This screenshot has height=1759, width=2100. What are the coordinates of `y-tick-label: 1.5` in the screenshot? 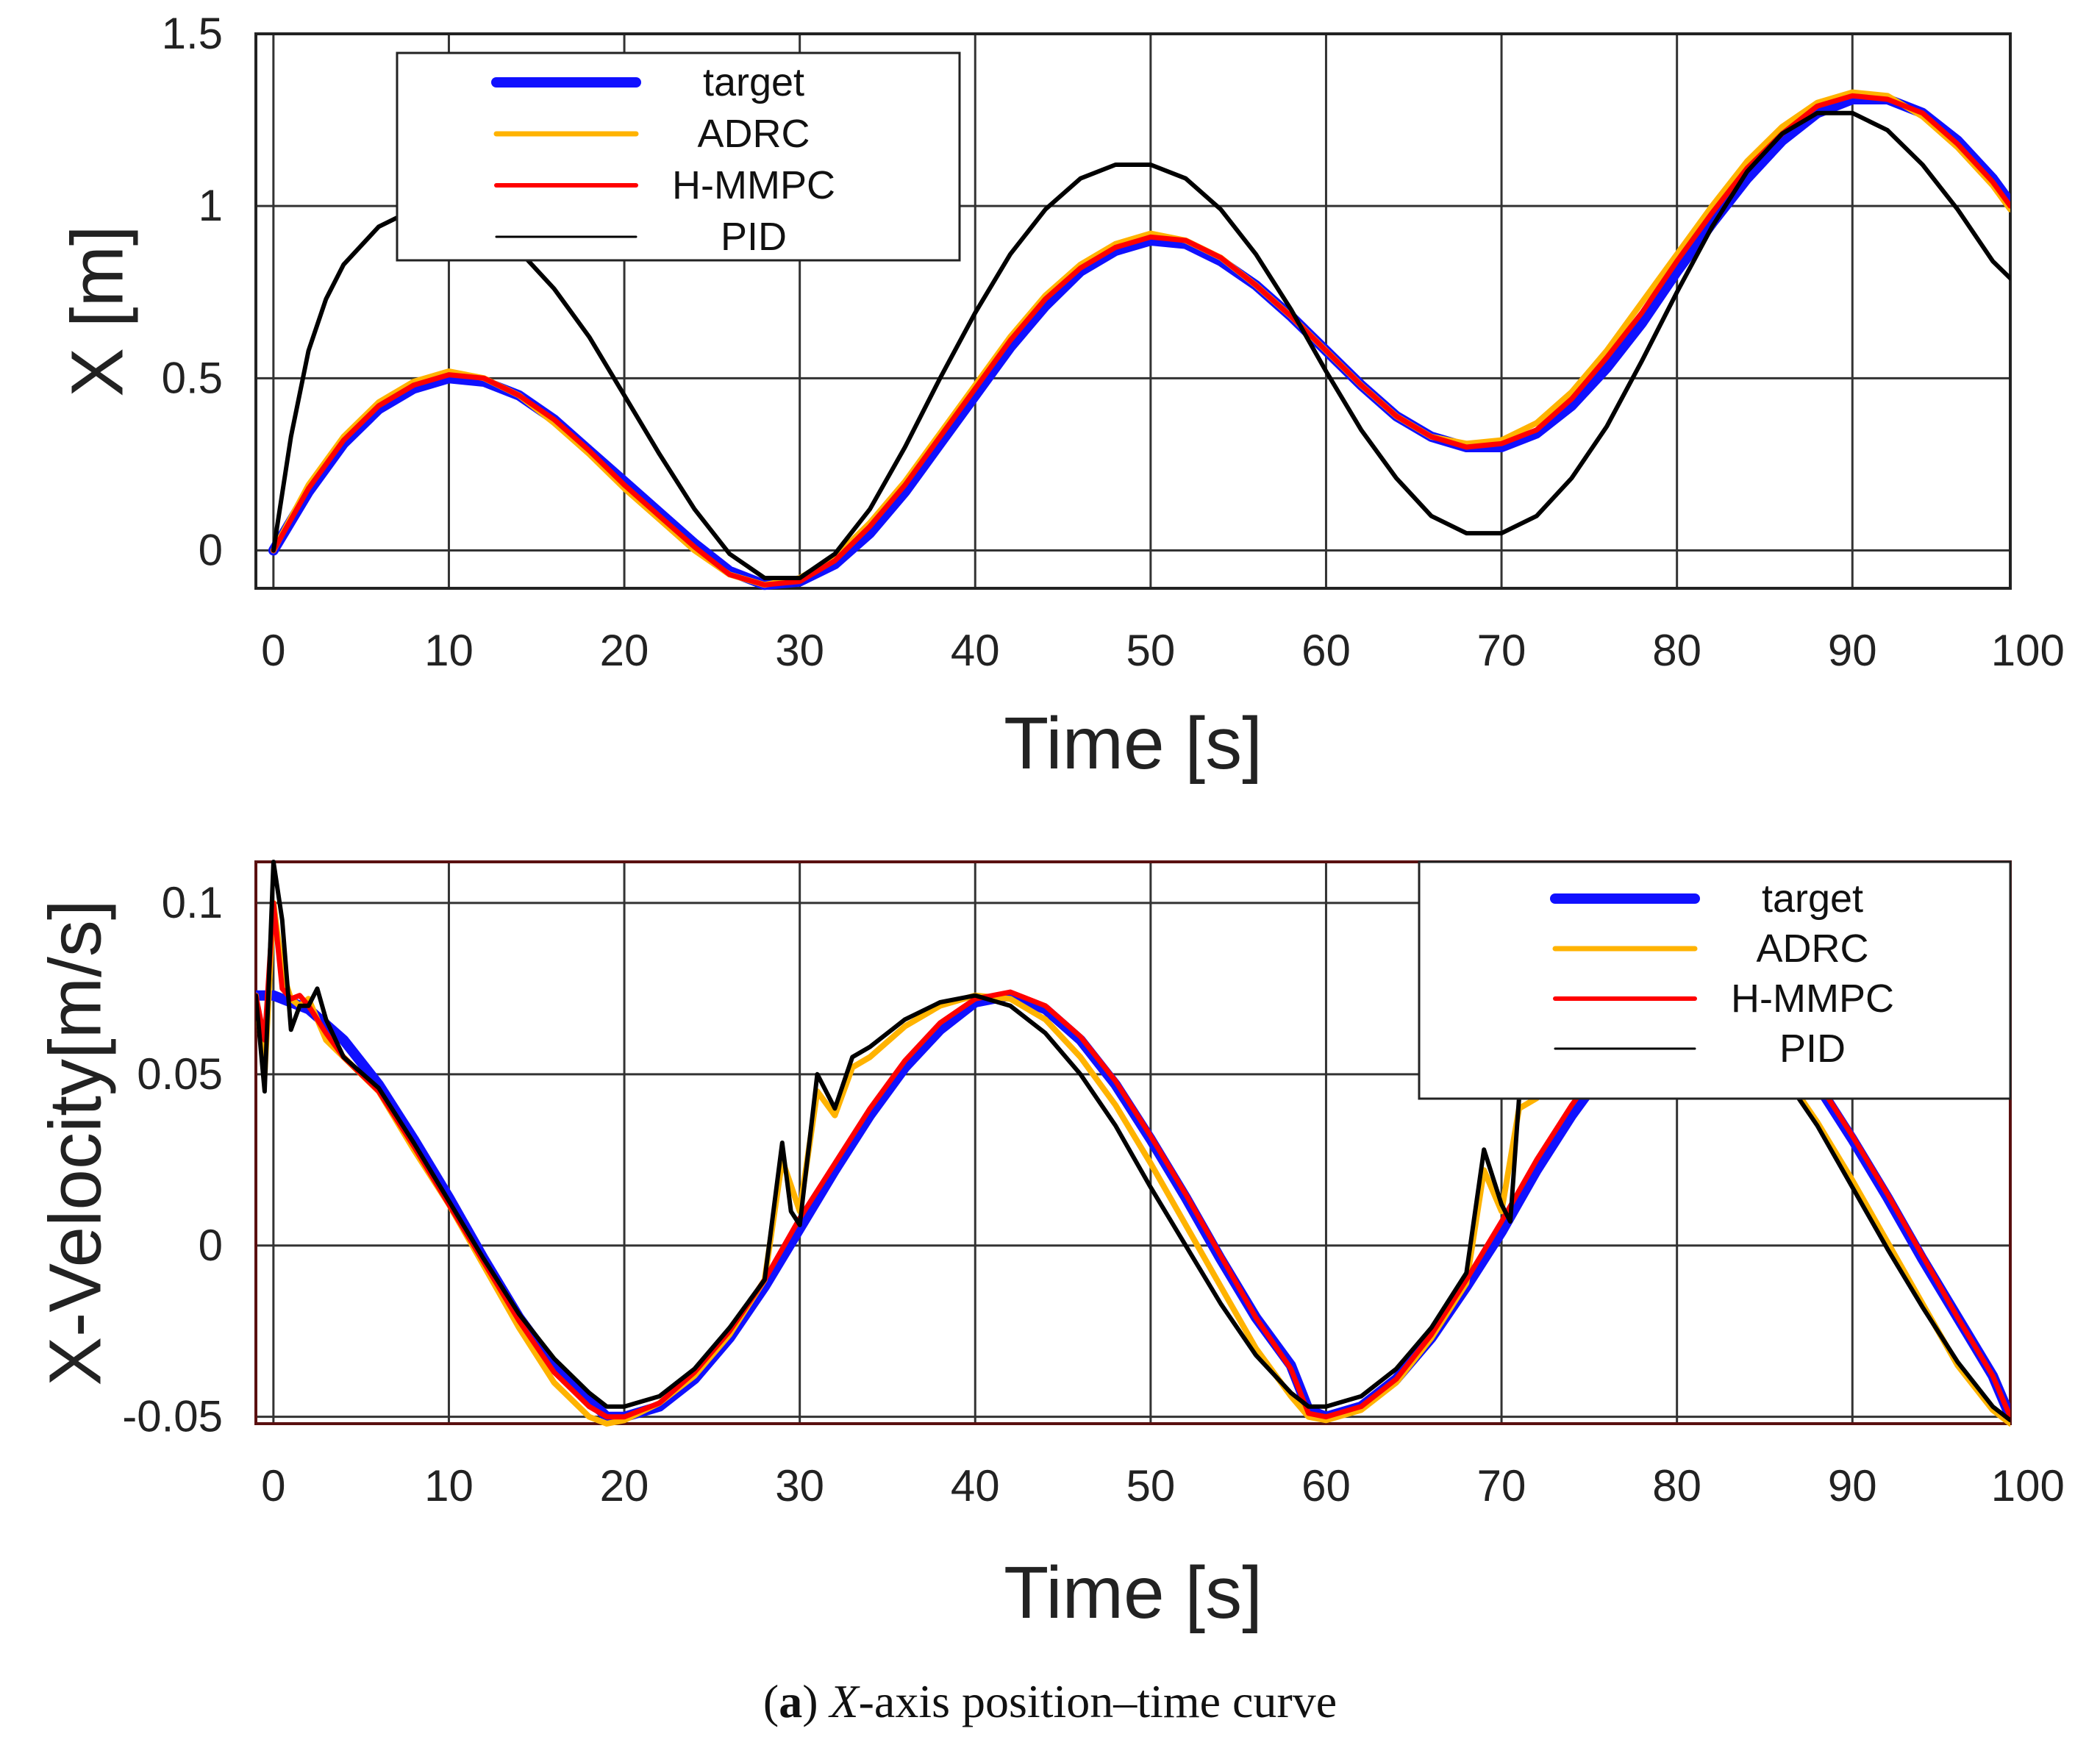 It's located at (193, 33).